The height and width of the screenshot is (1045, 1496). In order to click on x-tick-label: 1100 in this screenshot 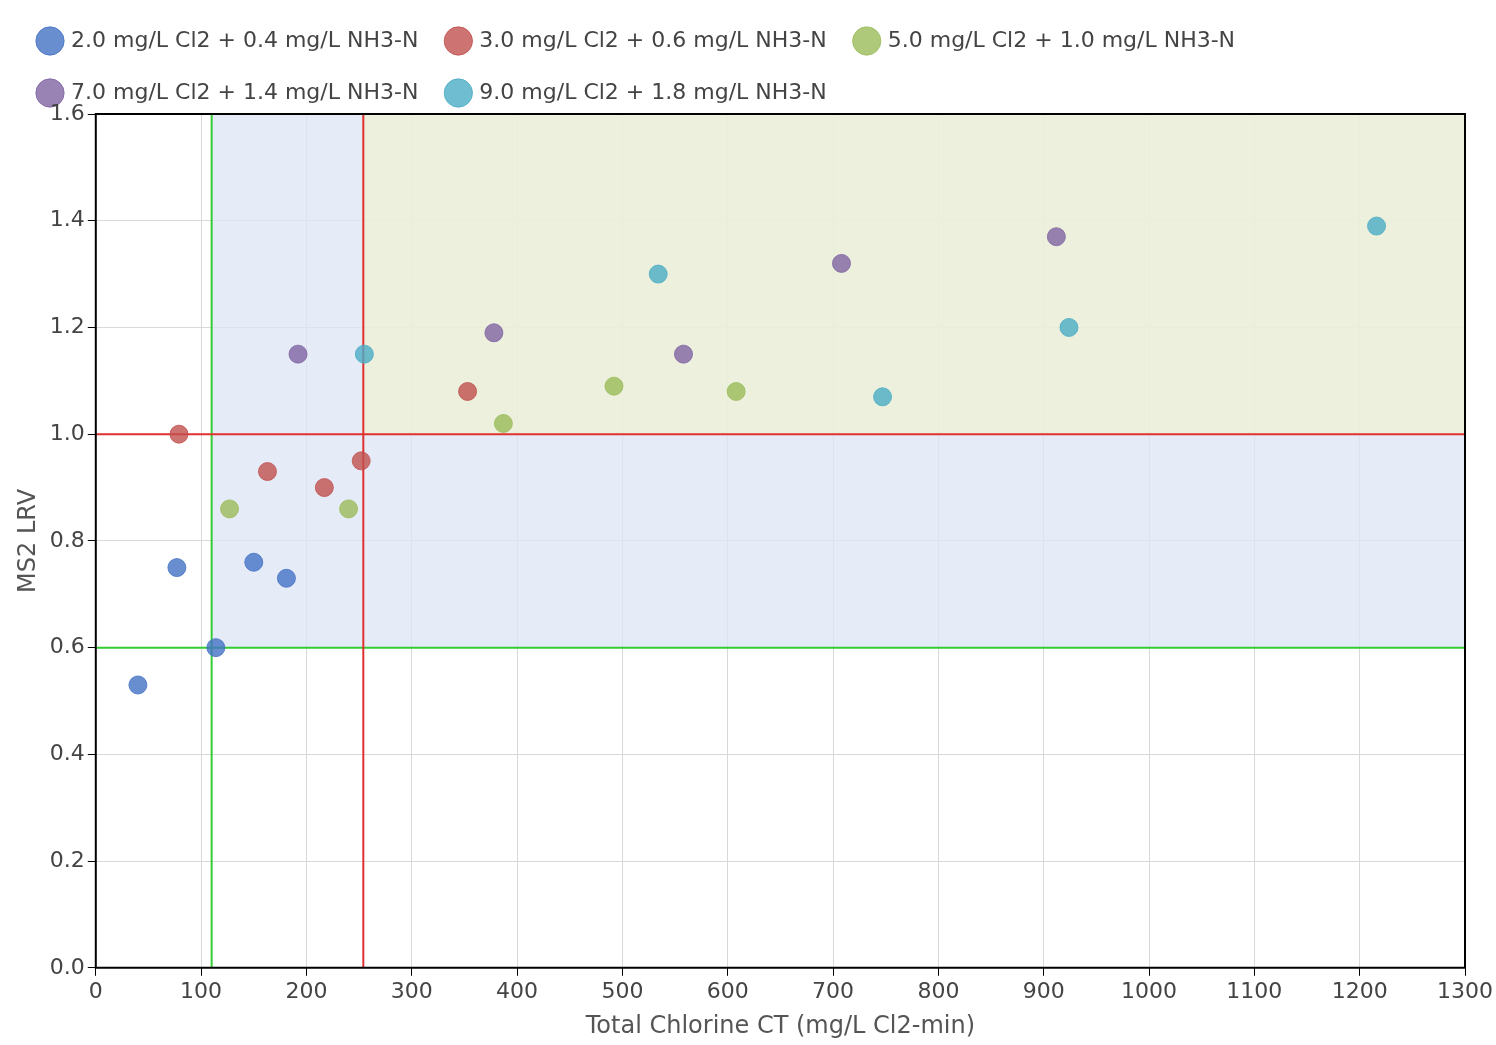, I will do `click(1254, 990)`.